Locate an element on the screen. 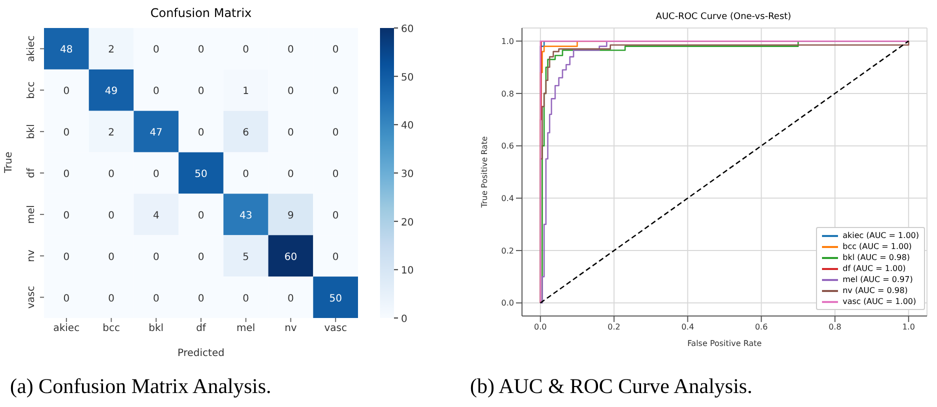 This screenshot has width=937, height=407. color-bar-label: 20 is located at coordinates (407, 222).